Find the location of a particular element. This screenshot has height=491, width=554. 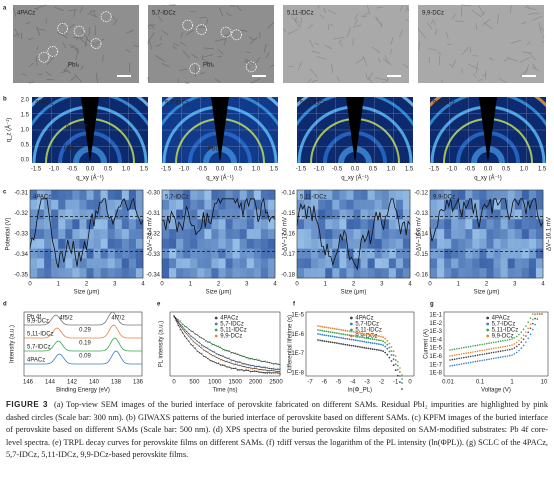

y-tick-label: -0.15 is located at coordinates (288, 214).